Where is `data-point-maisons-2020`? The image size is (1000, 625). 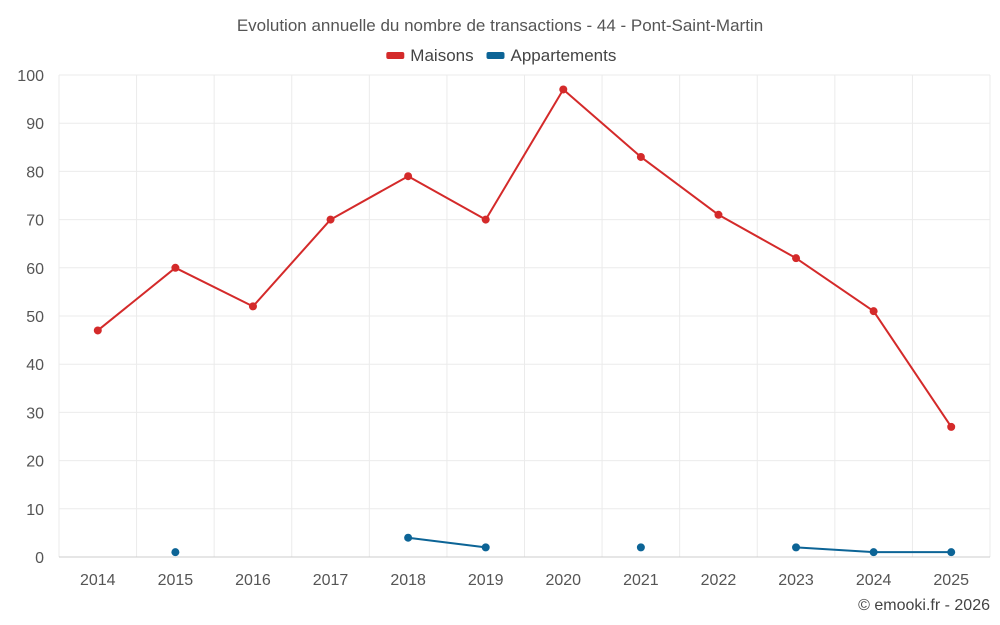 data-point-maisons-2020 is located at coordinates (563, 89).